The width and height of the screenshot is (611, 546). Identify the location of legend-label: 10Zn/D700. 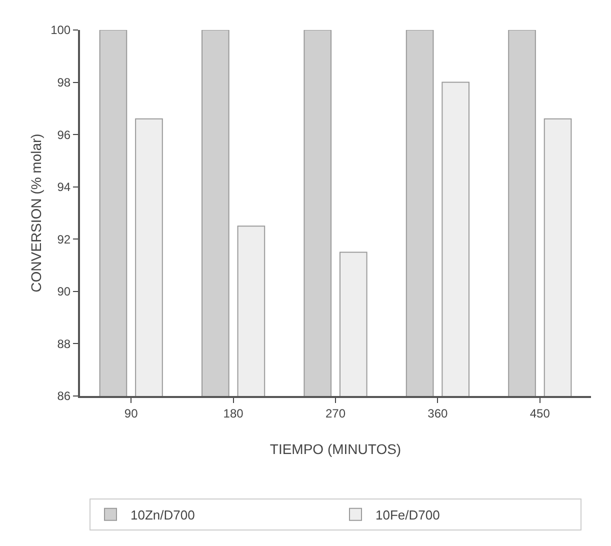
(162, 515).